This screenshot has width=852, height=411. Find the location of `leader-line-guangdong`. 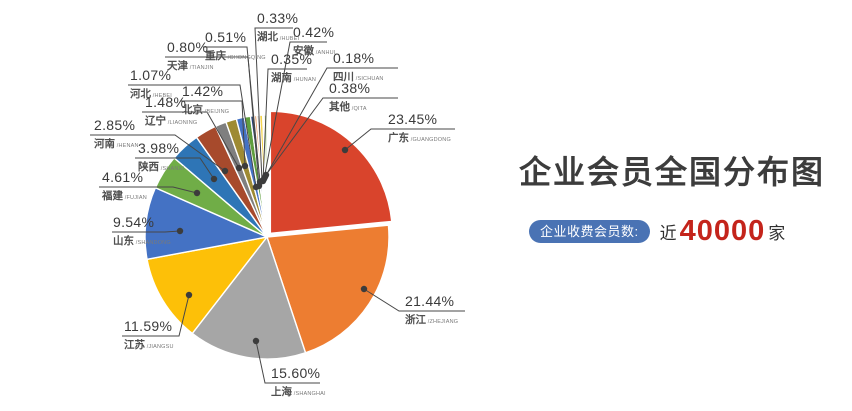

leader-line-guangdong is located at coordinates (399, 139).